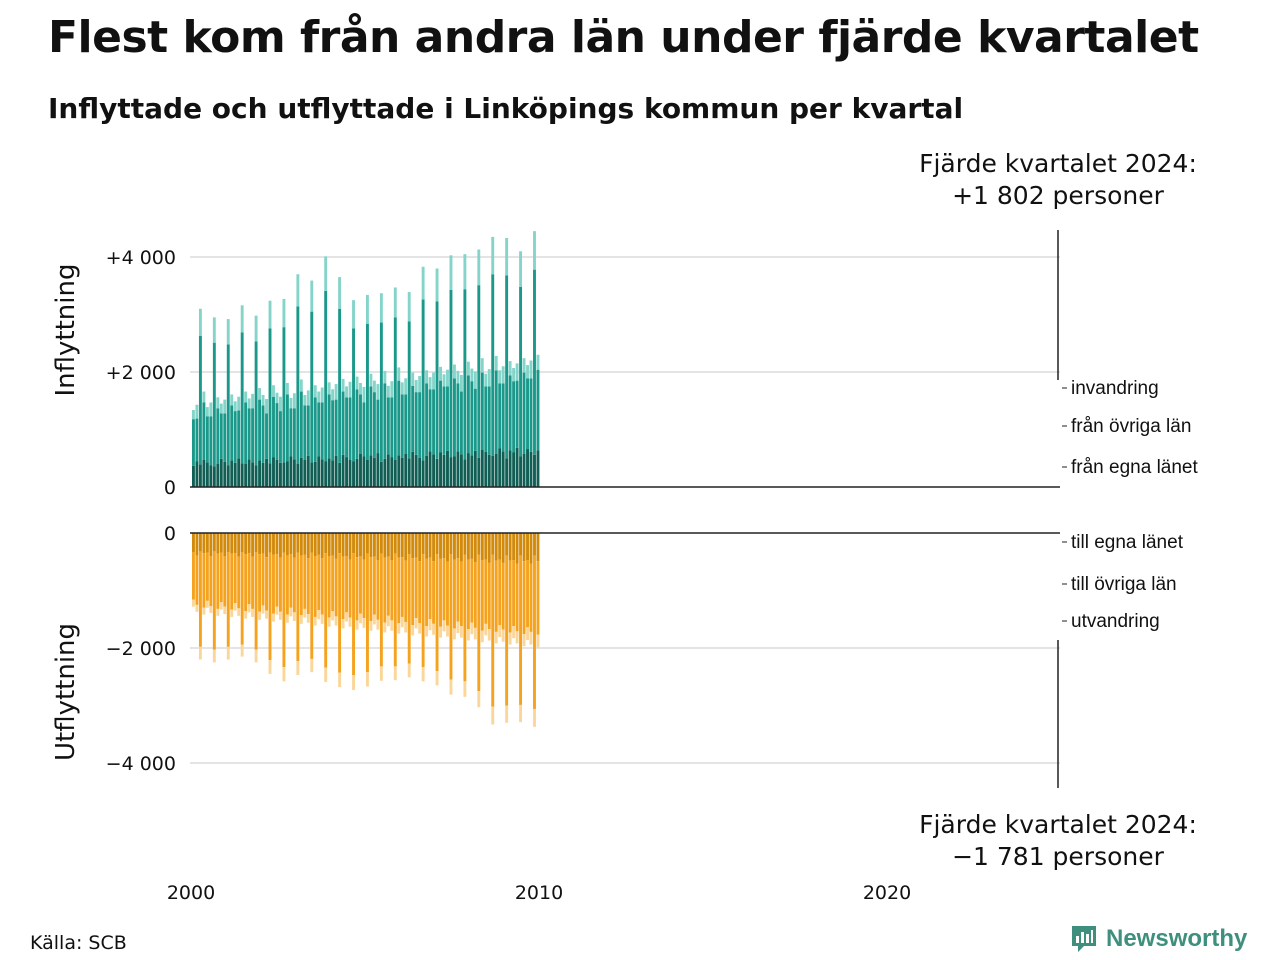 The image size is (1280, 960). What do you see at coordinates (1084, 939) in the screenshot?
I see `newsworthy-logo-icon` at bounding box center [1084, 939].